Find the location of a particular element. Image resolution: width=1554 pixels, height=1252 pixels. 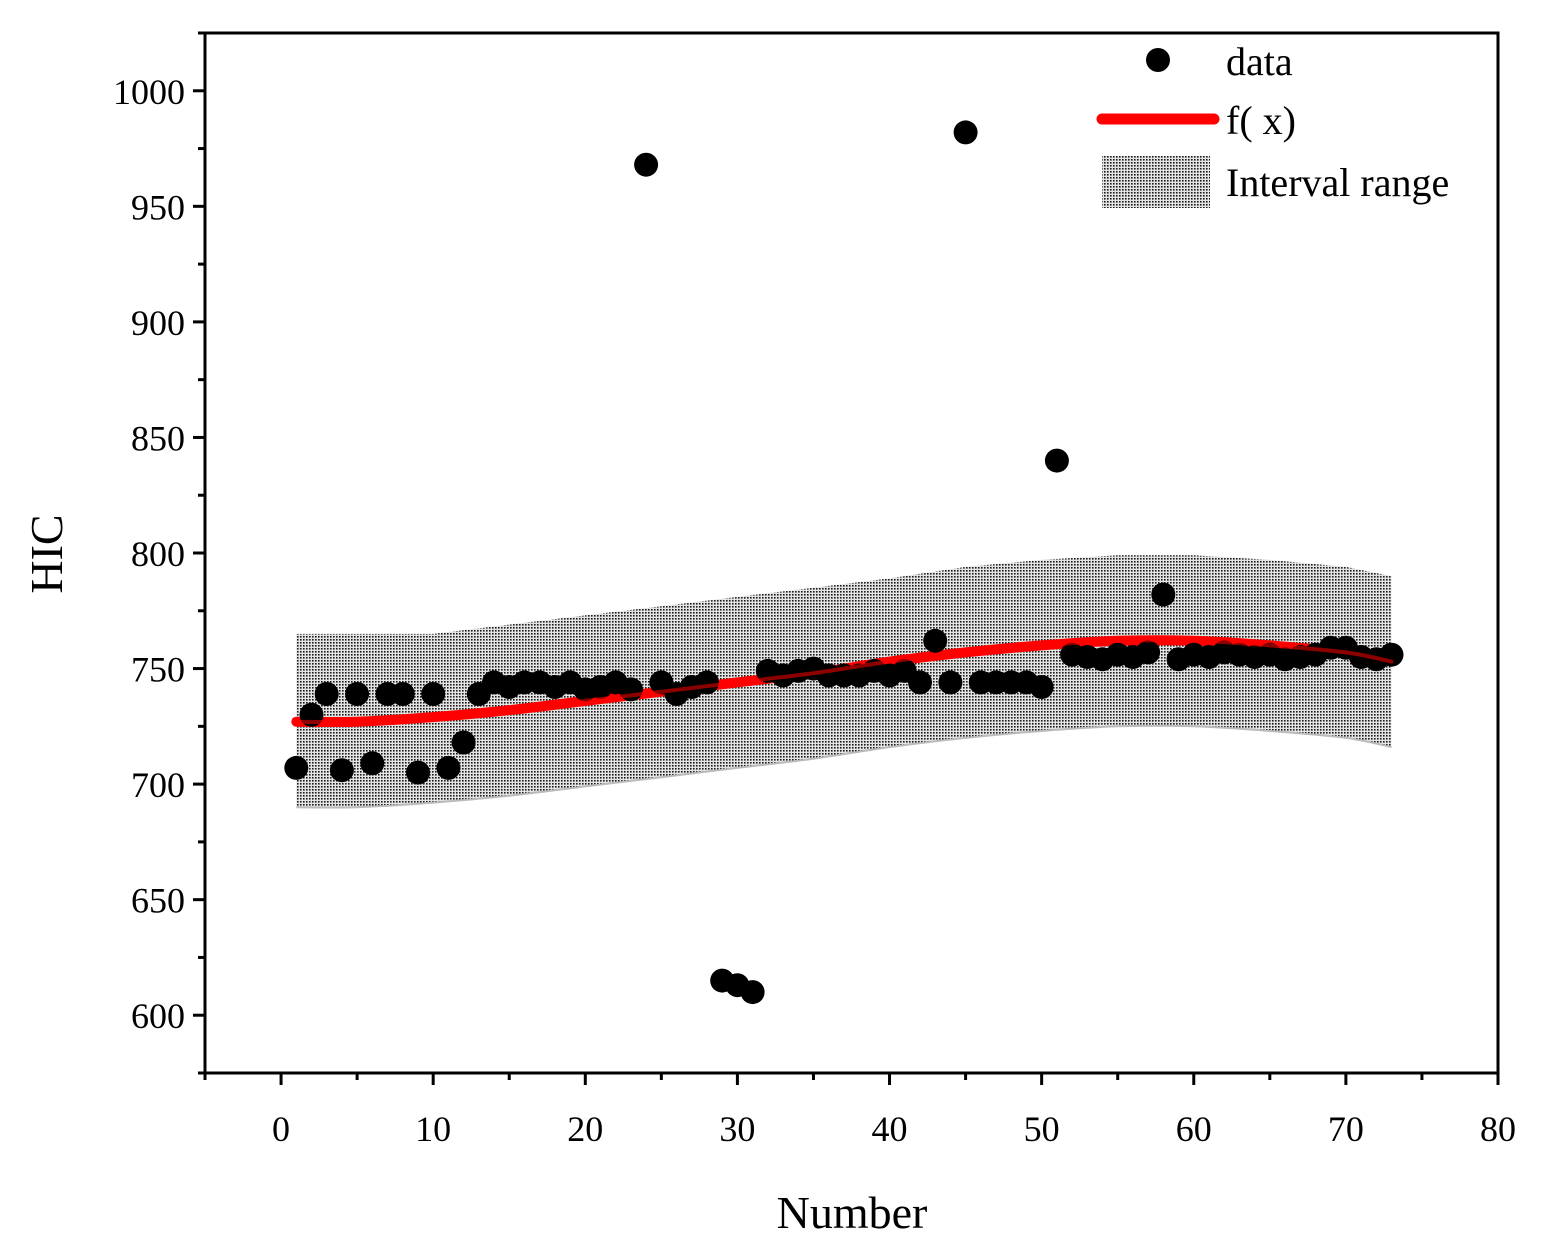

x-tick-label: 40 is located at coordinates (890, 1129).